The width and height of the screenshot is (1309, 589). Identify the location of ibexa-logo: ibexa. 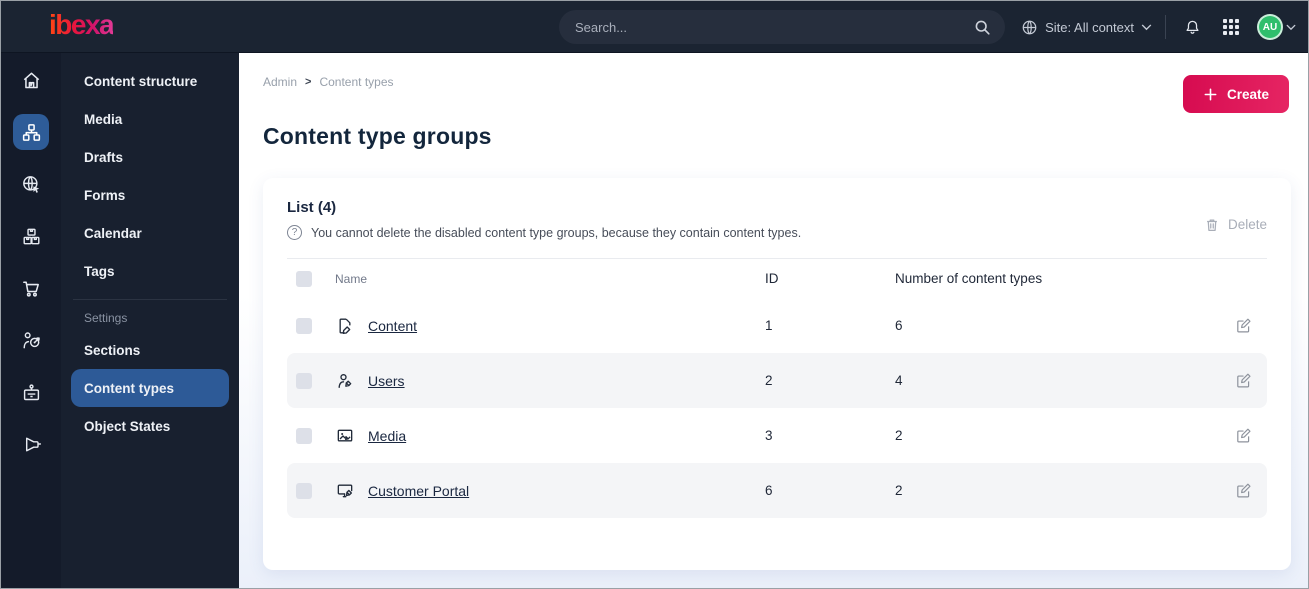
(82, 26).